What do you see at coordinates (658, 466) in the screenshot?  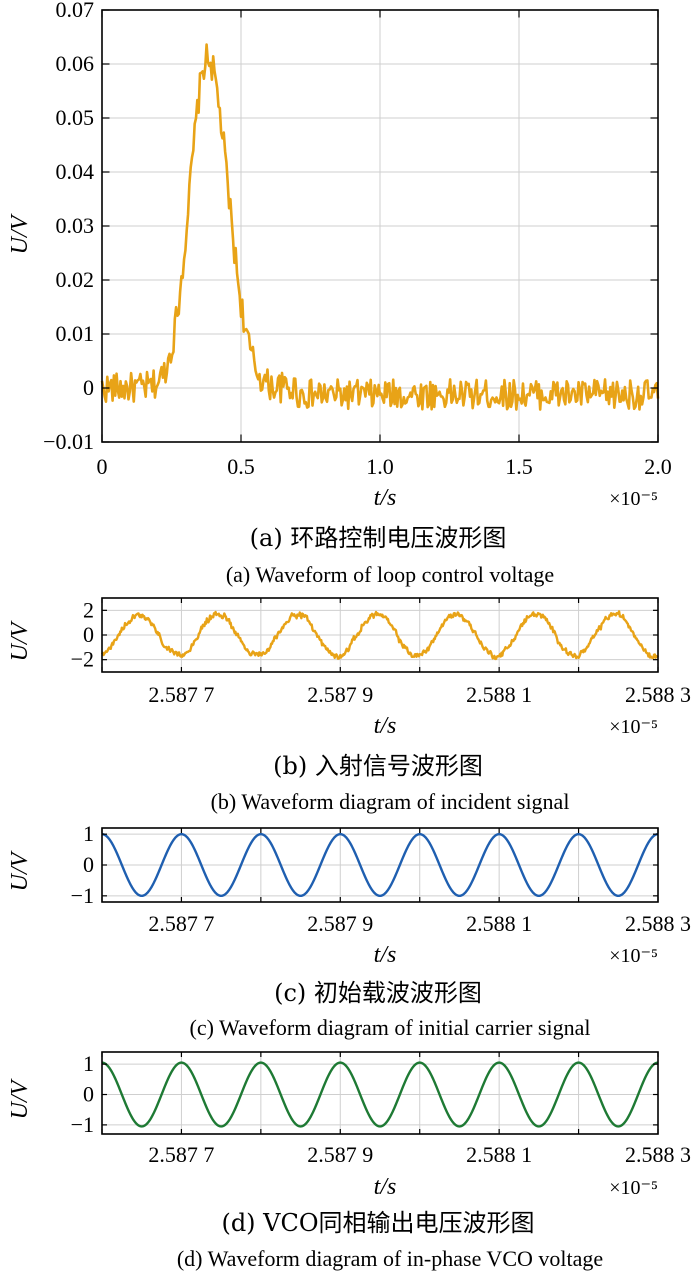 I see `x-tick-label: 2.0` at bounding box center [658, 466].